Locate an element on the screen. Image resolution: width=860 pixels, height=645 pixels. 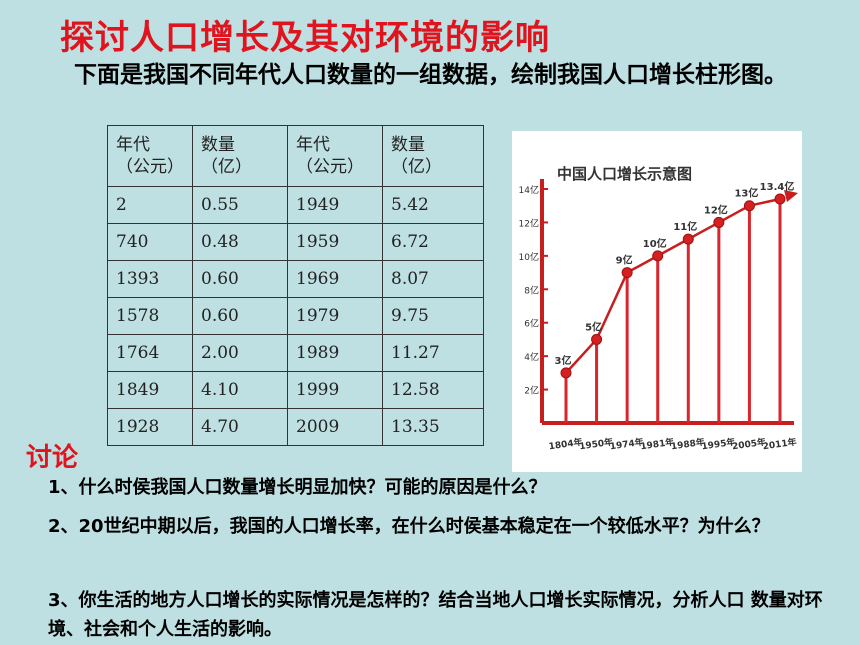
table-cell: 9.75 is located at coordinates (433, 316).